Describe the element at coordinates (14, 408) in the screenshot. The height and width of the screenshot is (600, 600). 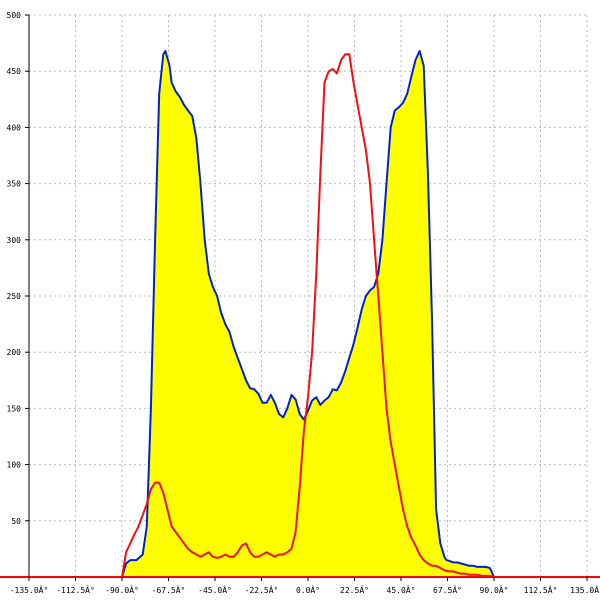
I see `y-tick-label: 150` at that location.